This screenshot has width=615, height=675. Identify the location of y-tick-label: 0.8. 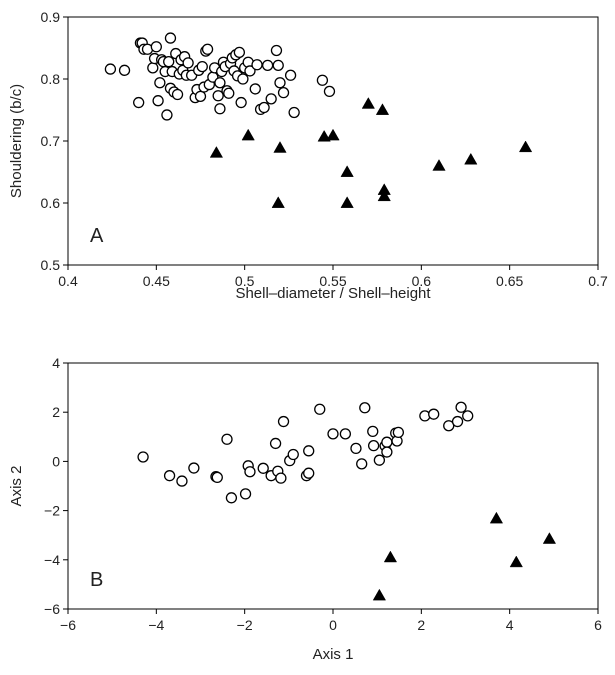
(51, 79).